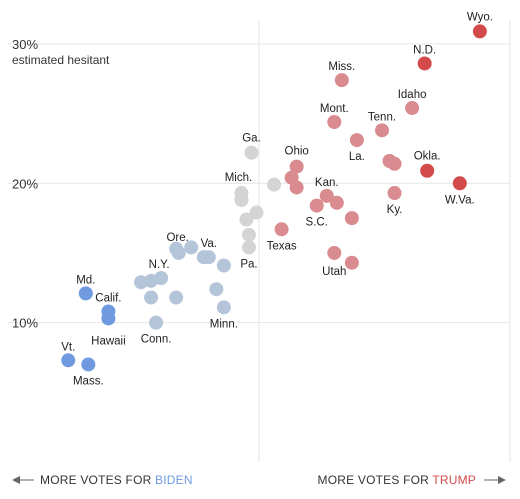  Describe the element at coordinates (334, 272) in the screenshot. I see `point-label: Utah` at that location.